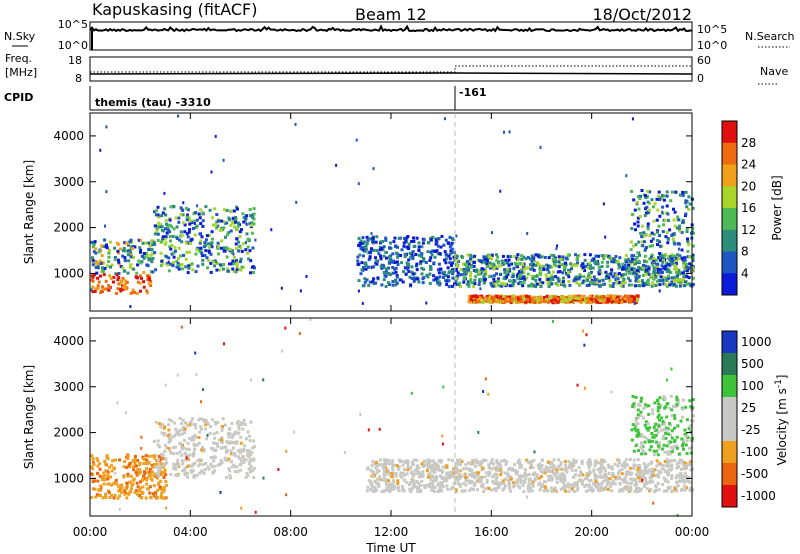 Image resolution: width=800 pixels, height=554 pixels. Describe the element at coordinates (591, 532) in the screenshot. I see `x-tick-label: 20:00` at that location.